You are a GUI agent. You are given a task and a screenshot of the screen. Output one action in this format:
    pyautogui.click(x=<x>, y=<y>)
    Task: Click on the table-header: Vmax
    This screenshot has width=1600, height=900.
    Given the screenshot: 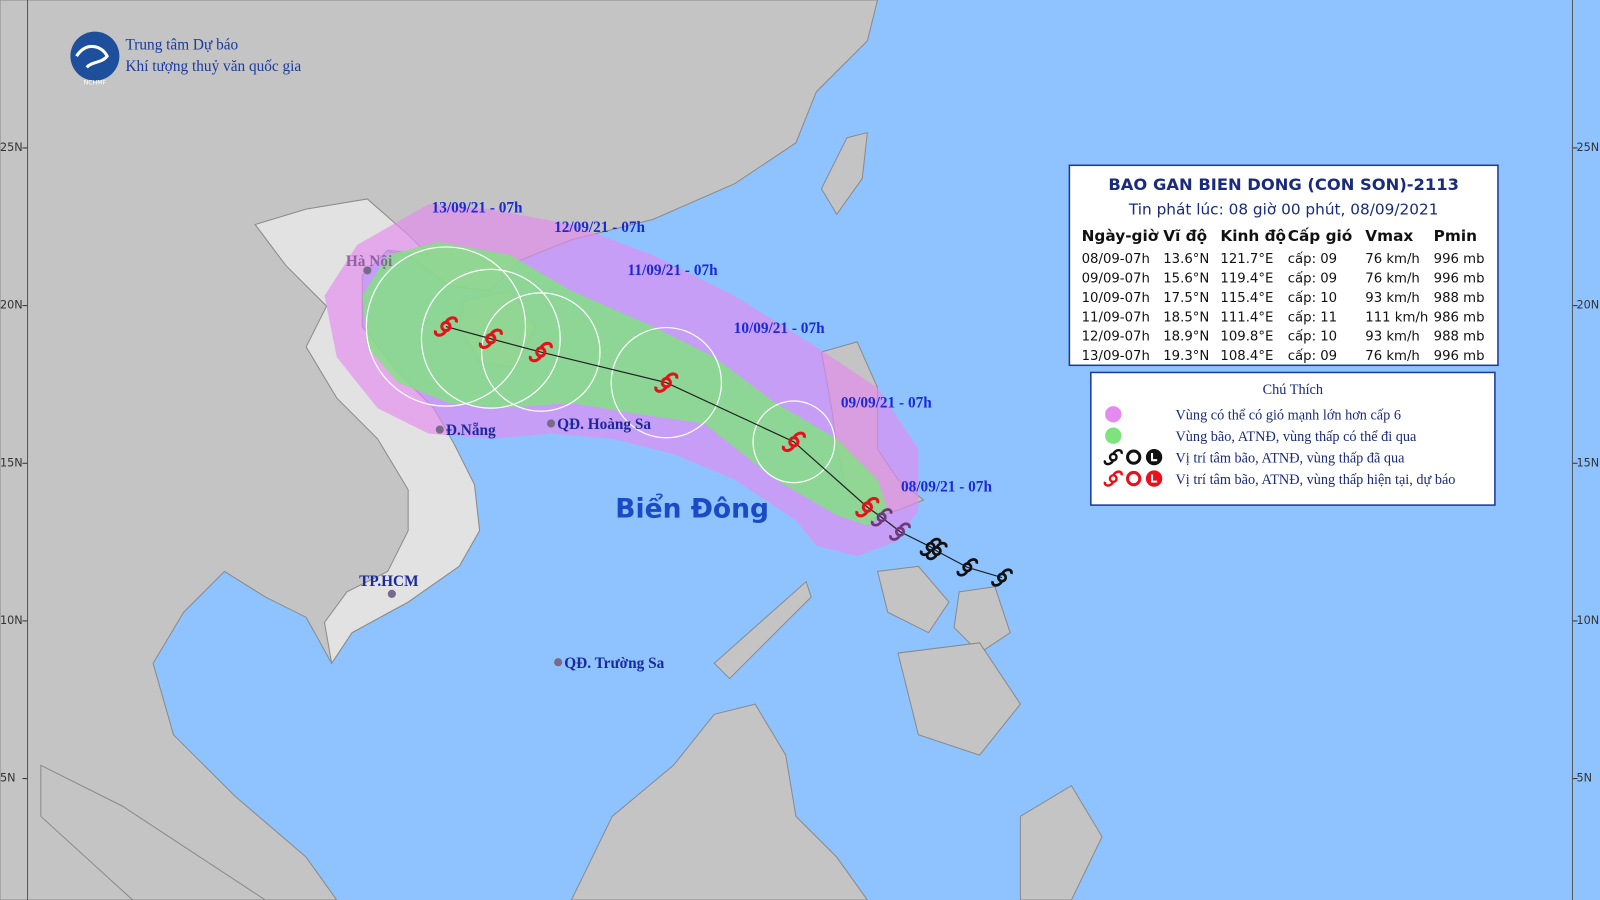 What is the action you would take?
    pyautogui.click(x=1389, y=236)
    